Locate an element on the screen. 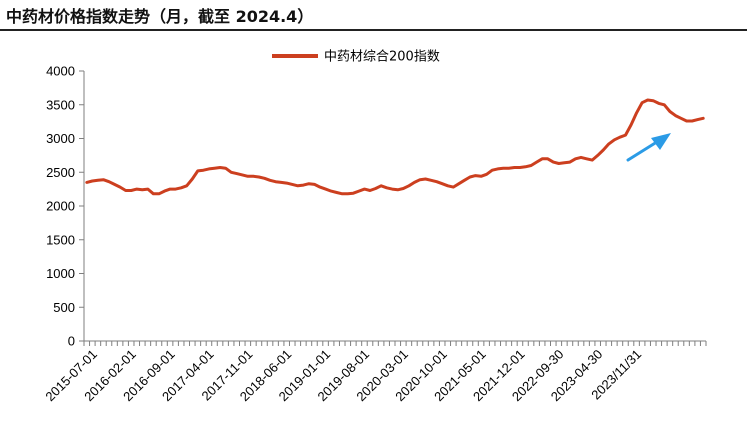 This screenshot has height=429, width=747. y-tick-label: 1500 is located at coordinates (60, 239).